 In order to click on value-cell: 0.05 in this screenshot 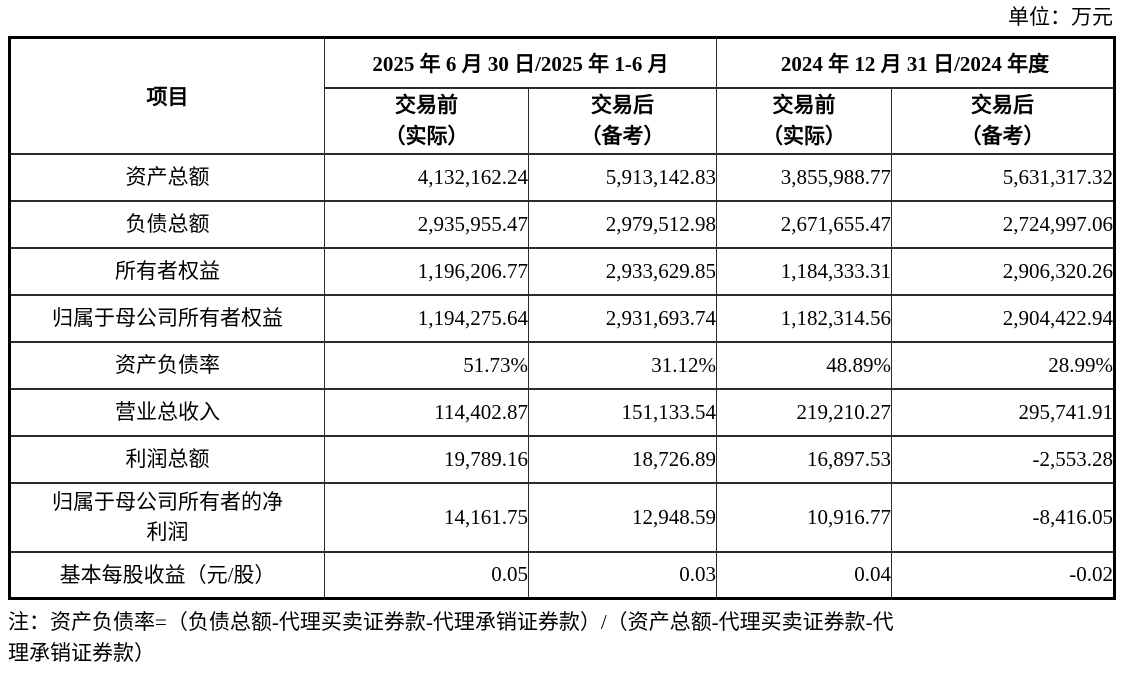, I will do `click(426, 575)`.